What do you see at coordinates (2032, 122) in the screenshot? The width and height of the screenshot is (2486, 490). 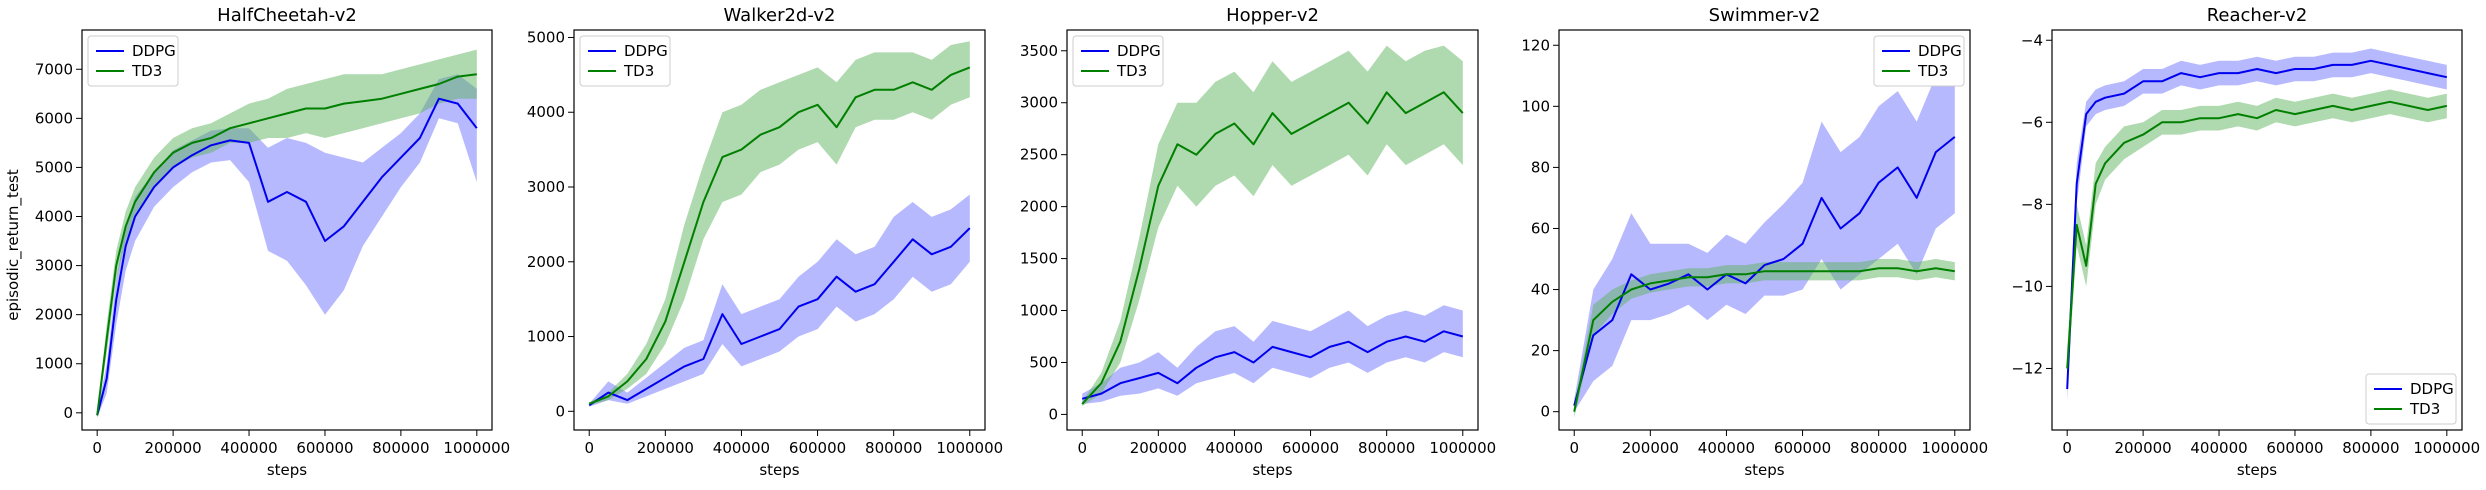 I see `y-tick-label: −6` at bounding box center [2032, 122].